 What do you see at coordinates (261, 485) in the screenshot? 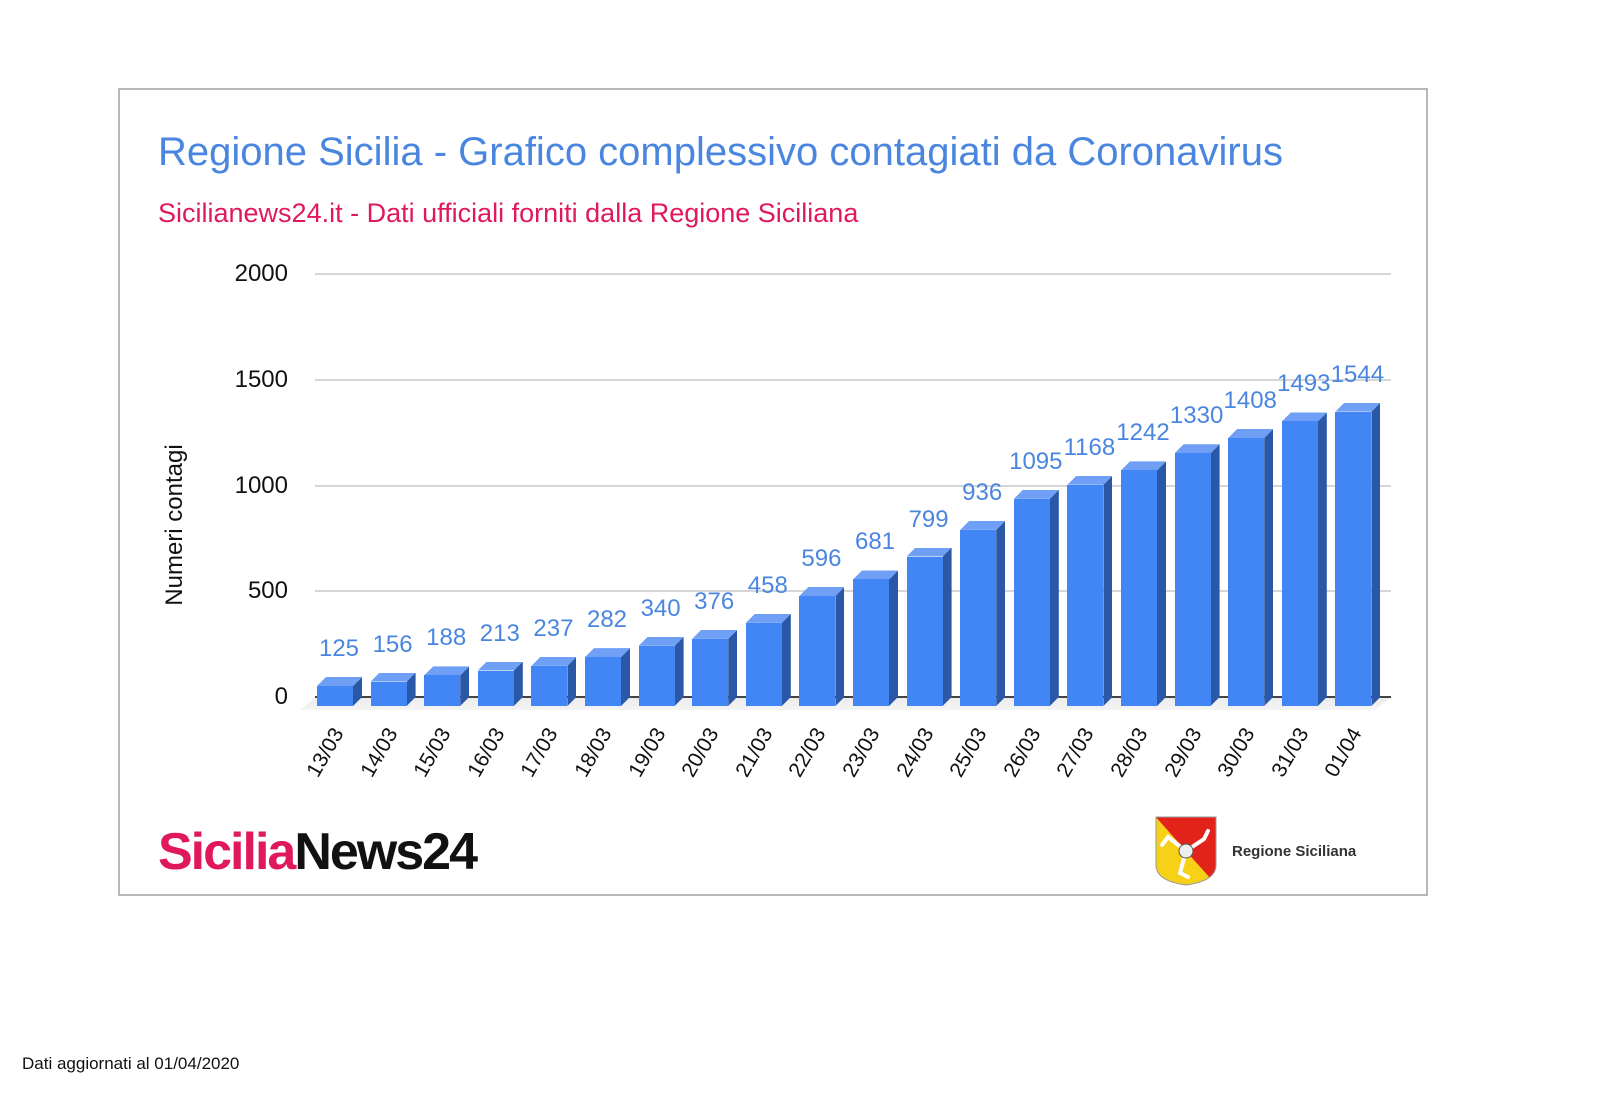
I see `y-tick-label: 1000` at bounding box center [261, 485].